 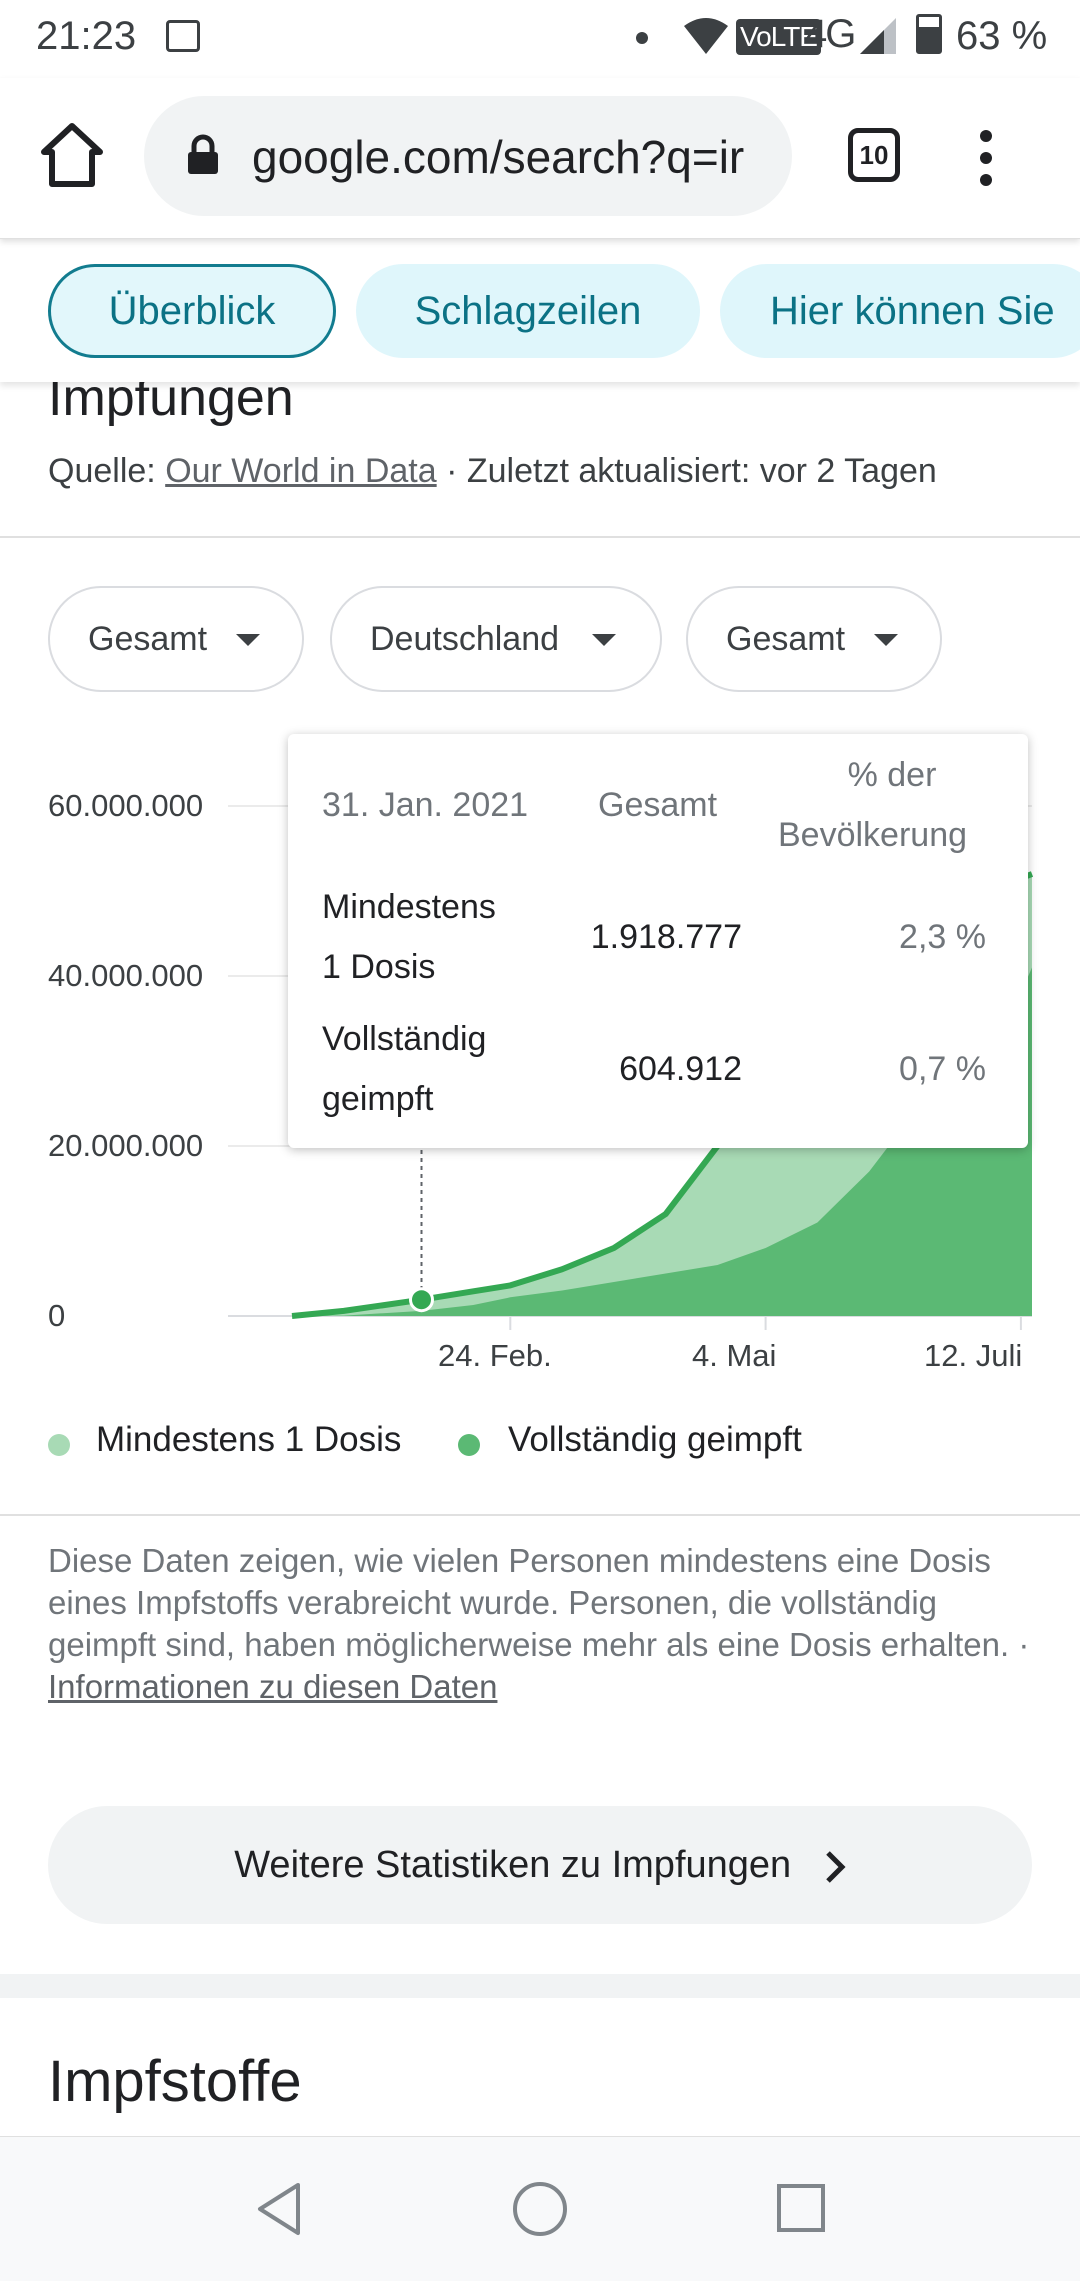 I want to click on back-icon, so click(x=279, y=2209).